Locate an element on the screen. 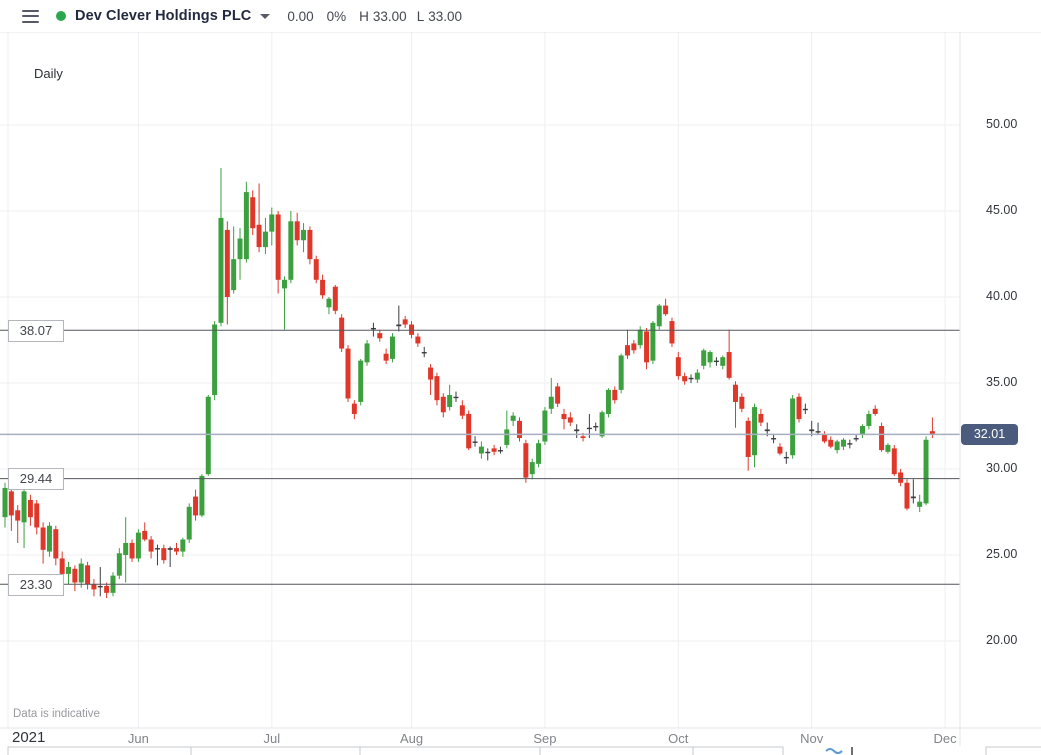 Image resolution: width=1041 pixels, height=755 pixels. price-tick-label: 45.00 is located at coordinates (1002, 210).